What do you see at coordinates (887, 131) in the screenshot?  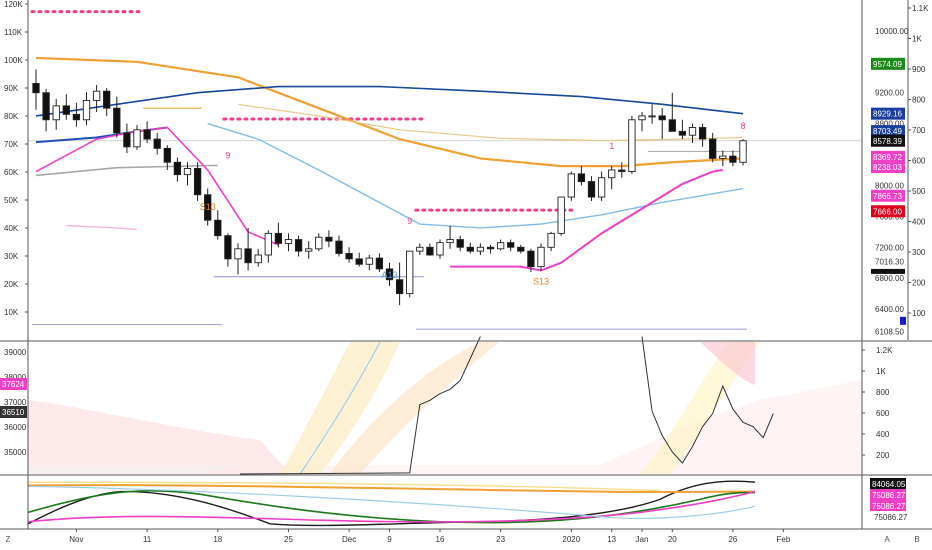 I see `price-label: 8703.49` at bounding box center [887, 131].